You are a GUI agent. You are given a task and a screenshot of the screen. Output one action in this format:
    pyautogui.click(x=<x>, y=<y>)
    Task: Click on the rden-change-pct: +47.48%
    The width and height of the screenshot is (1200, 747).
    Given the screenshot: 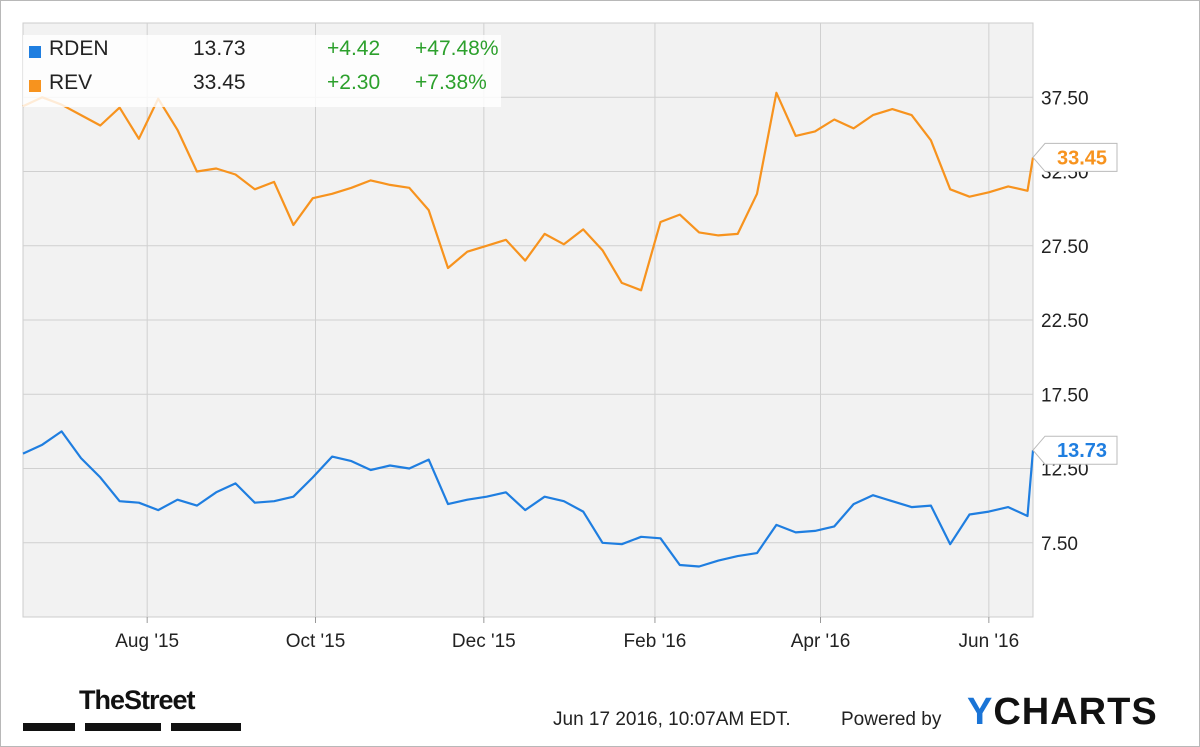 What is the action you would take?
    pyautogui.click(x=457, y=48)
    